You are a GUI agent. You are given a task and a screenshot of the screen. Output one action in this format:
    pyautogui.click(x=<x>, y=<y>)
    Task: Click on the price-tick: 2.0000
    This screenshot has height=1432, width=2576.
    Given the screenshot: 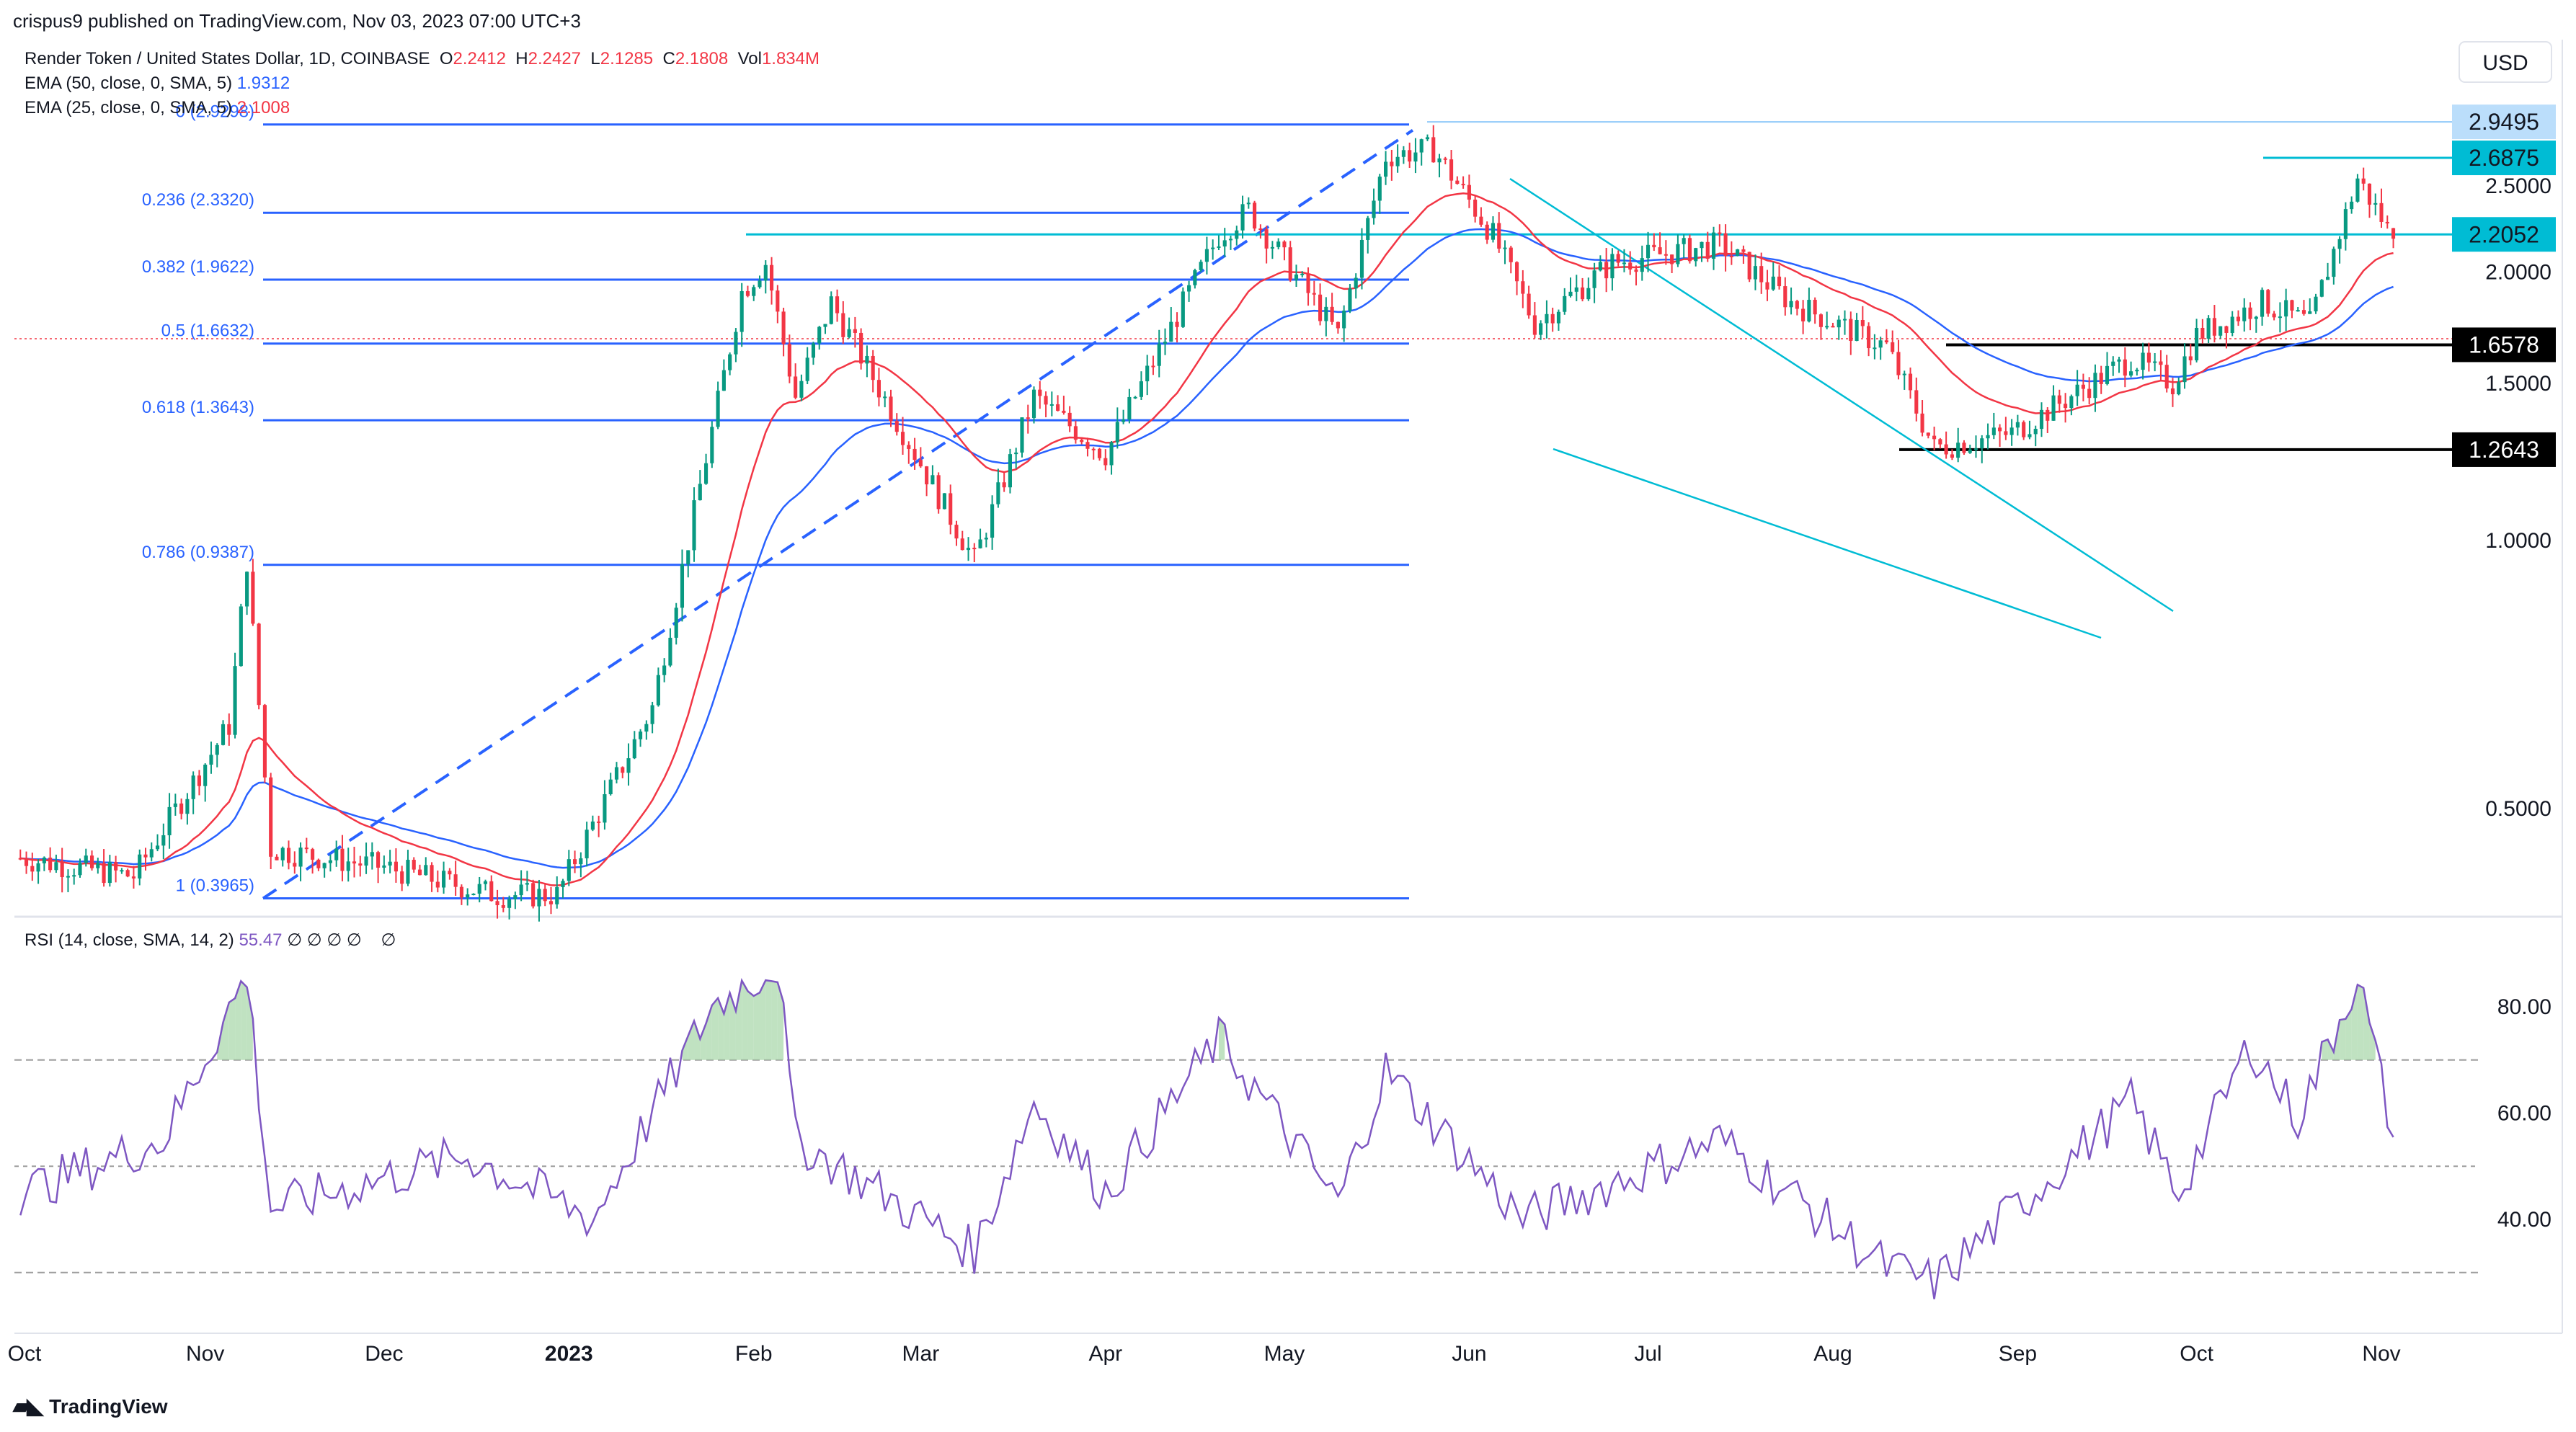 What is the action you would take?
    pyautogui.click(x=2518, y=273)
    